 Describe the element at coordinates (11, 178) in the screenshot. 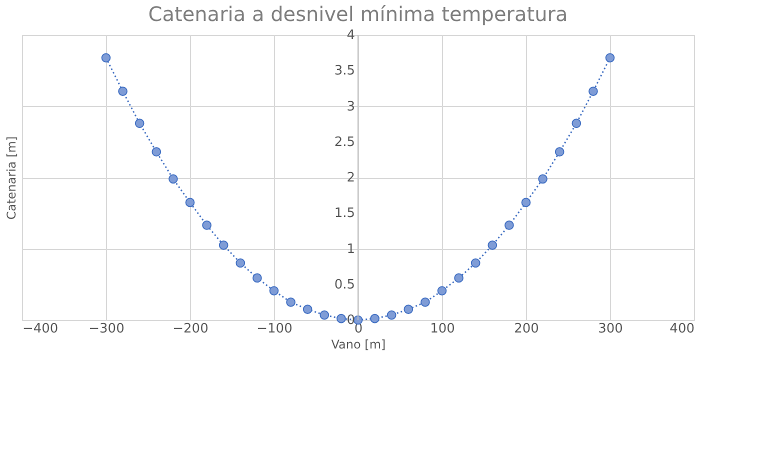

I see `y-axis-title: Catenaria [m]` at that location.